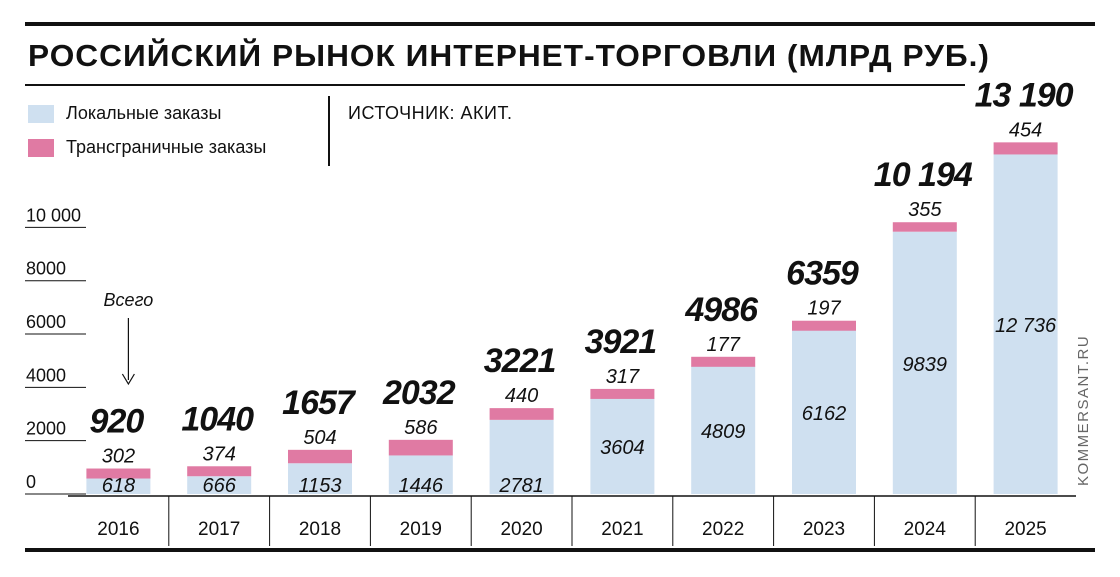 The width and height of the screenshot is (1120, 577). What do you see at coordinates (621, 342) in the screenshot?
I see `total-label: 3921` at bounding box center [621, 342].